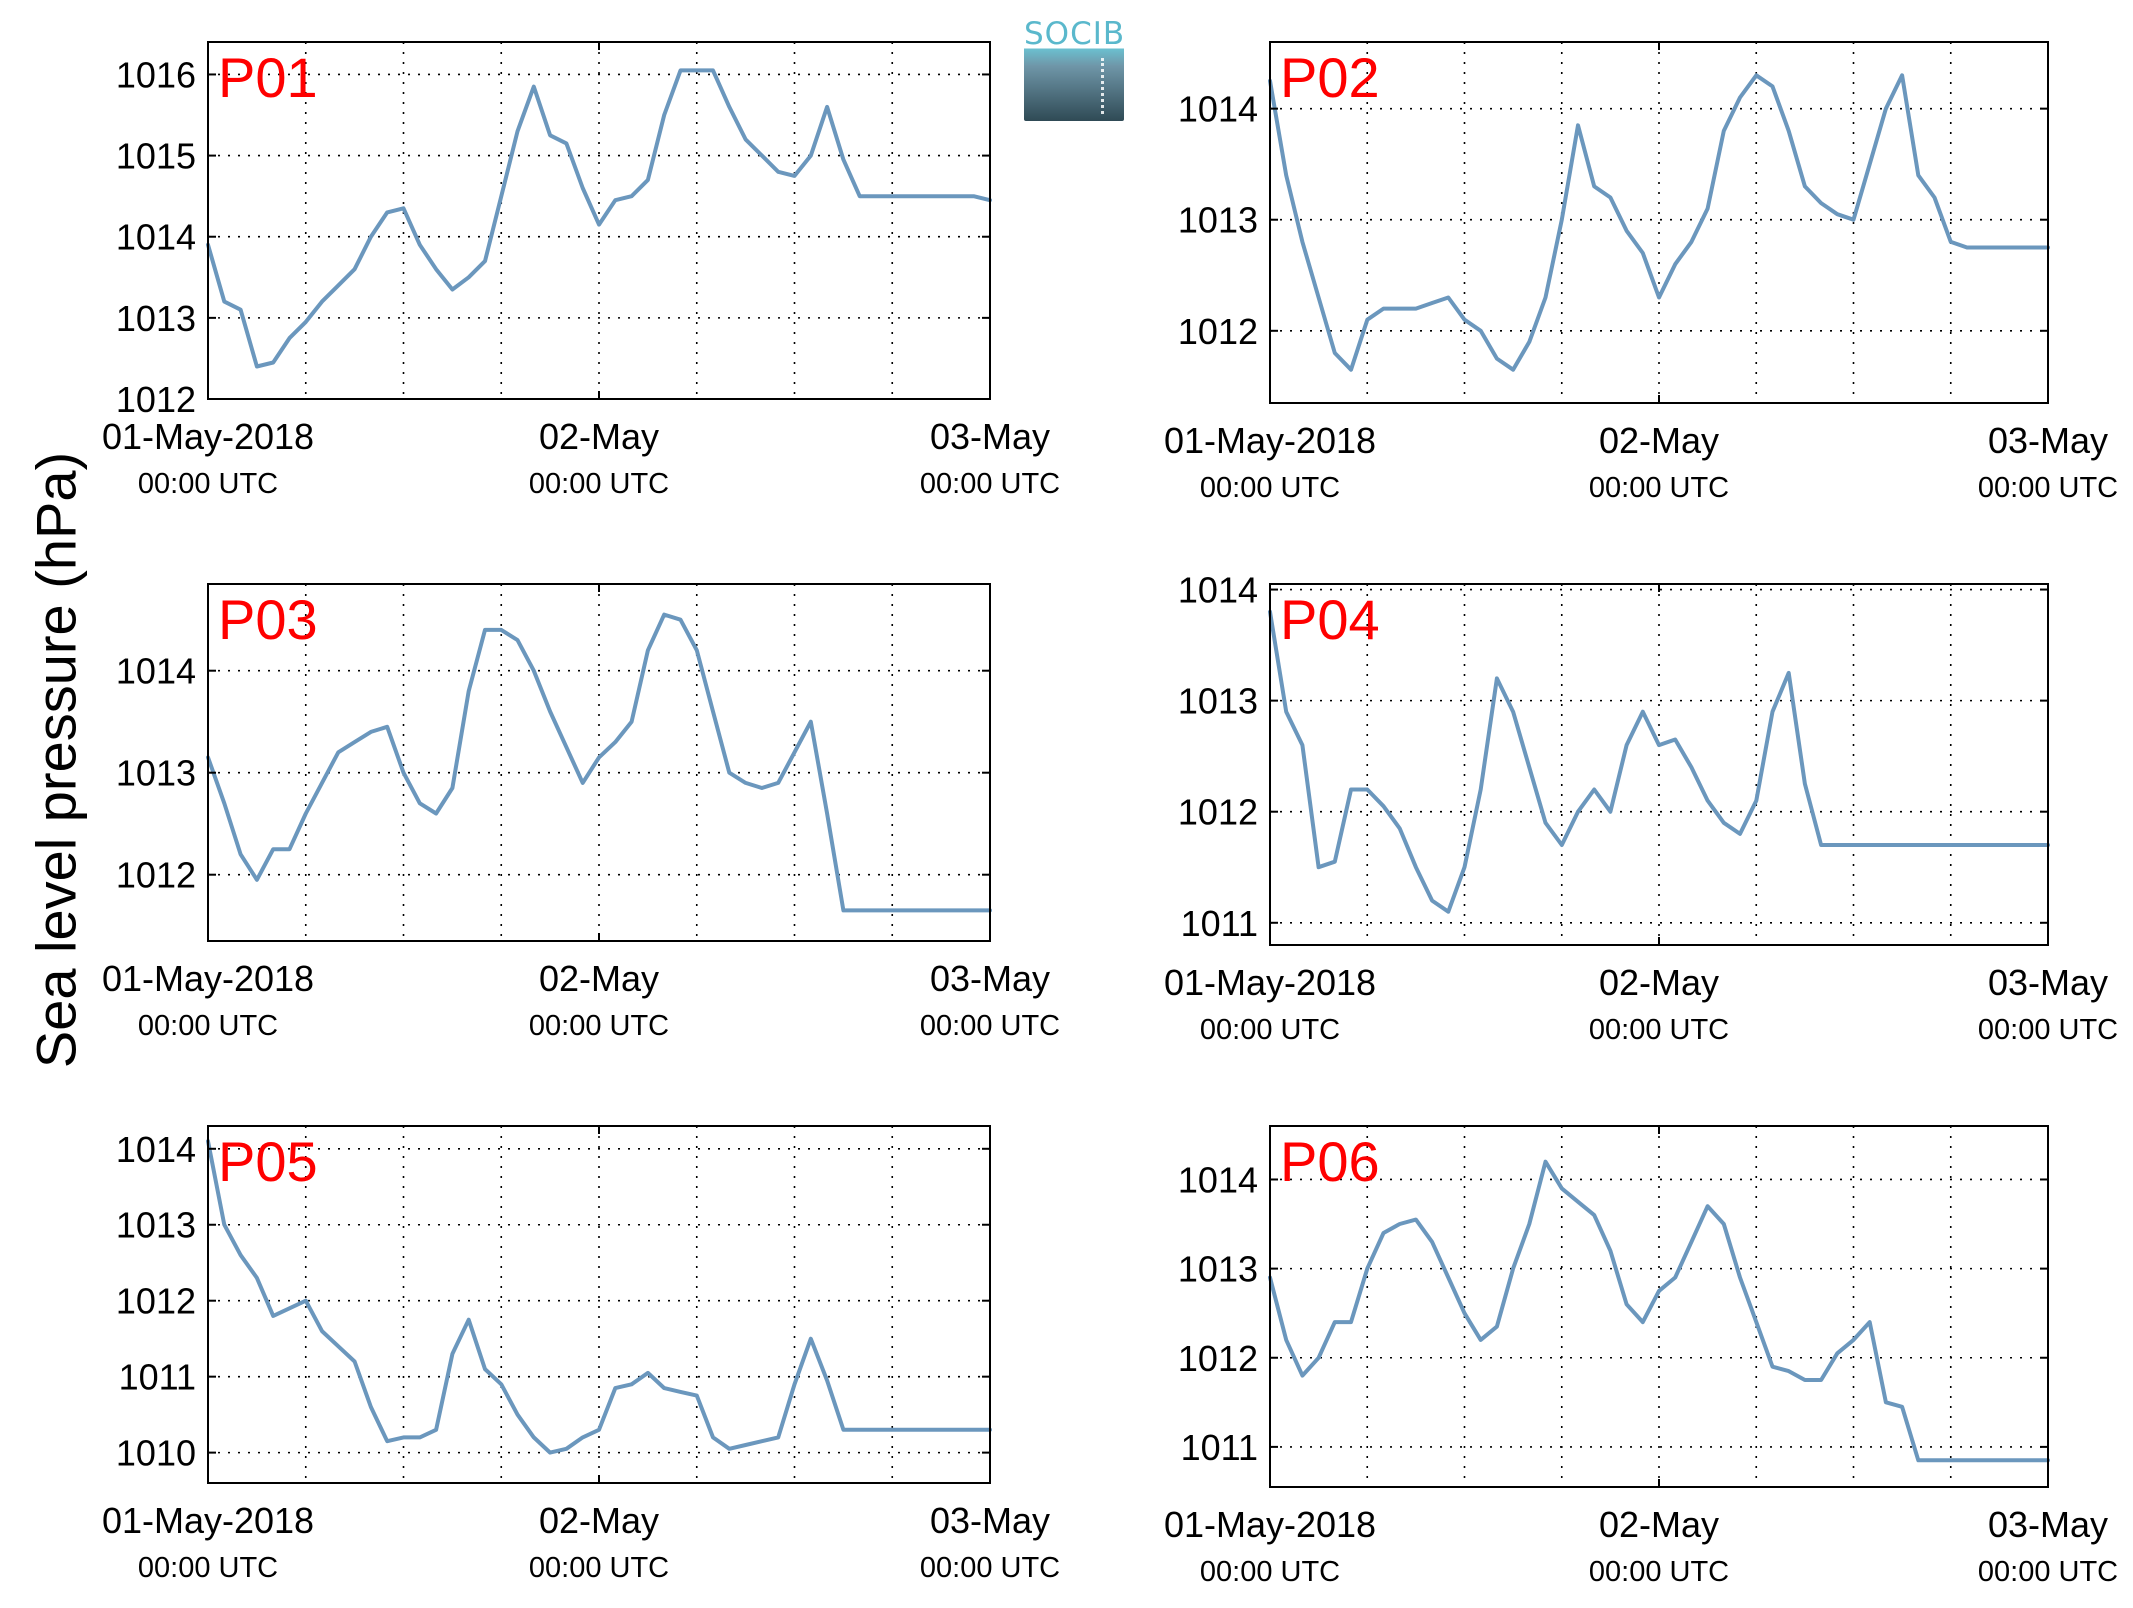 The width and height of the screenshot is (2133, 1608). I want to click on socib-logo-marks, so click(1102, 86).